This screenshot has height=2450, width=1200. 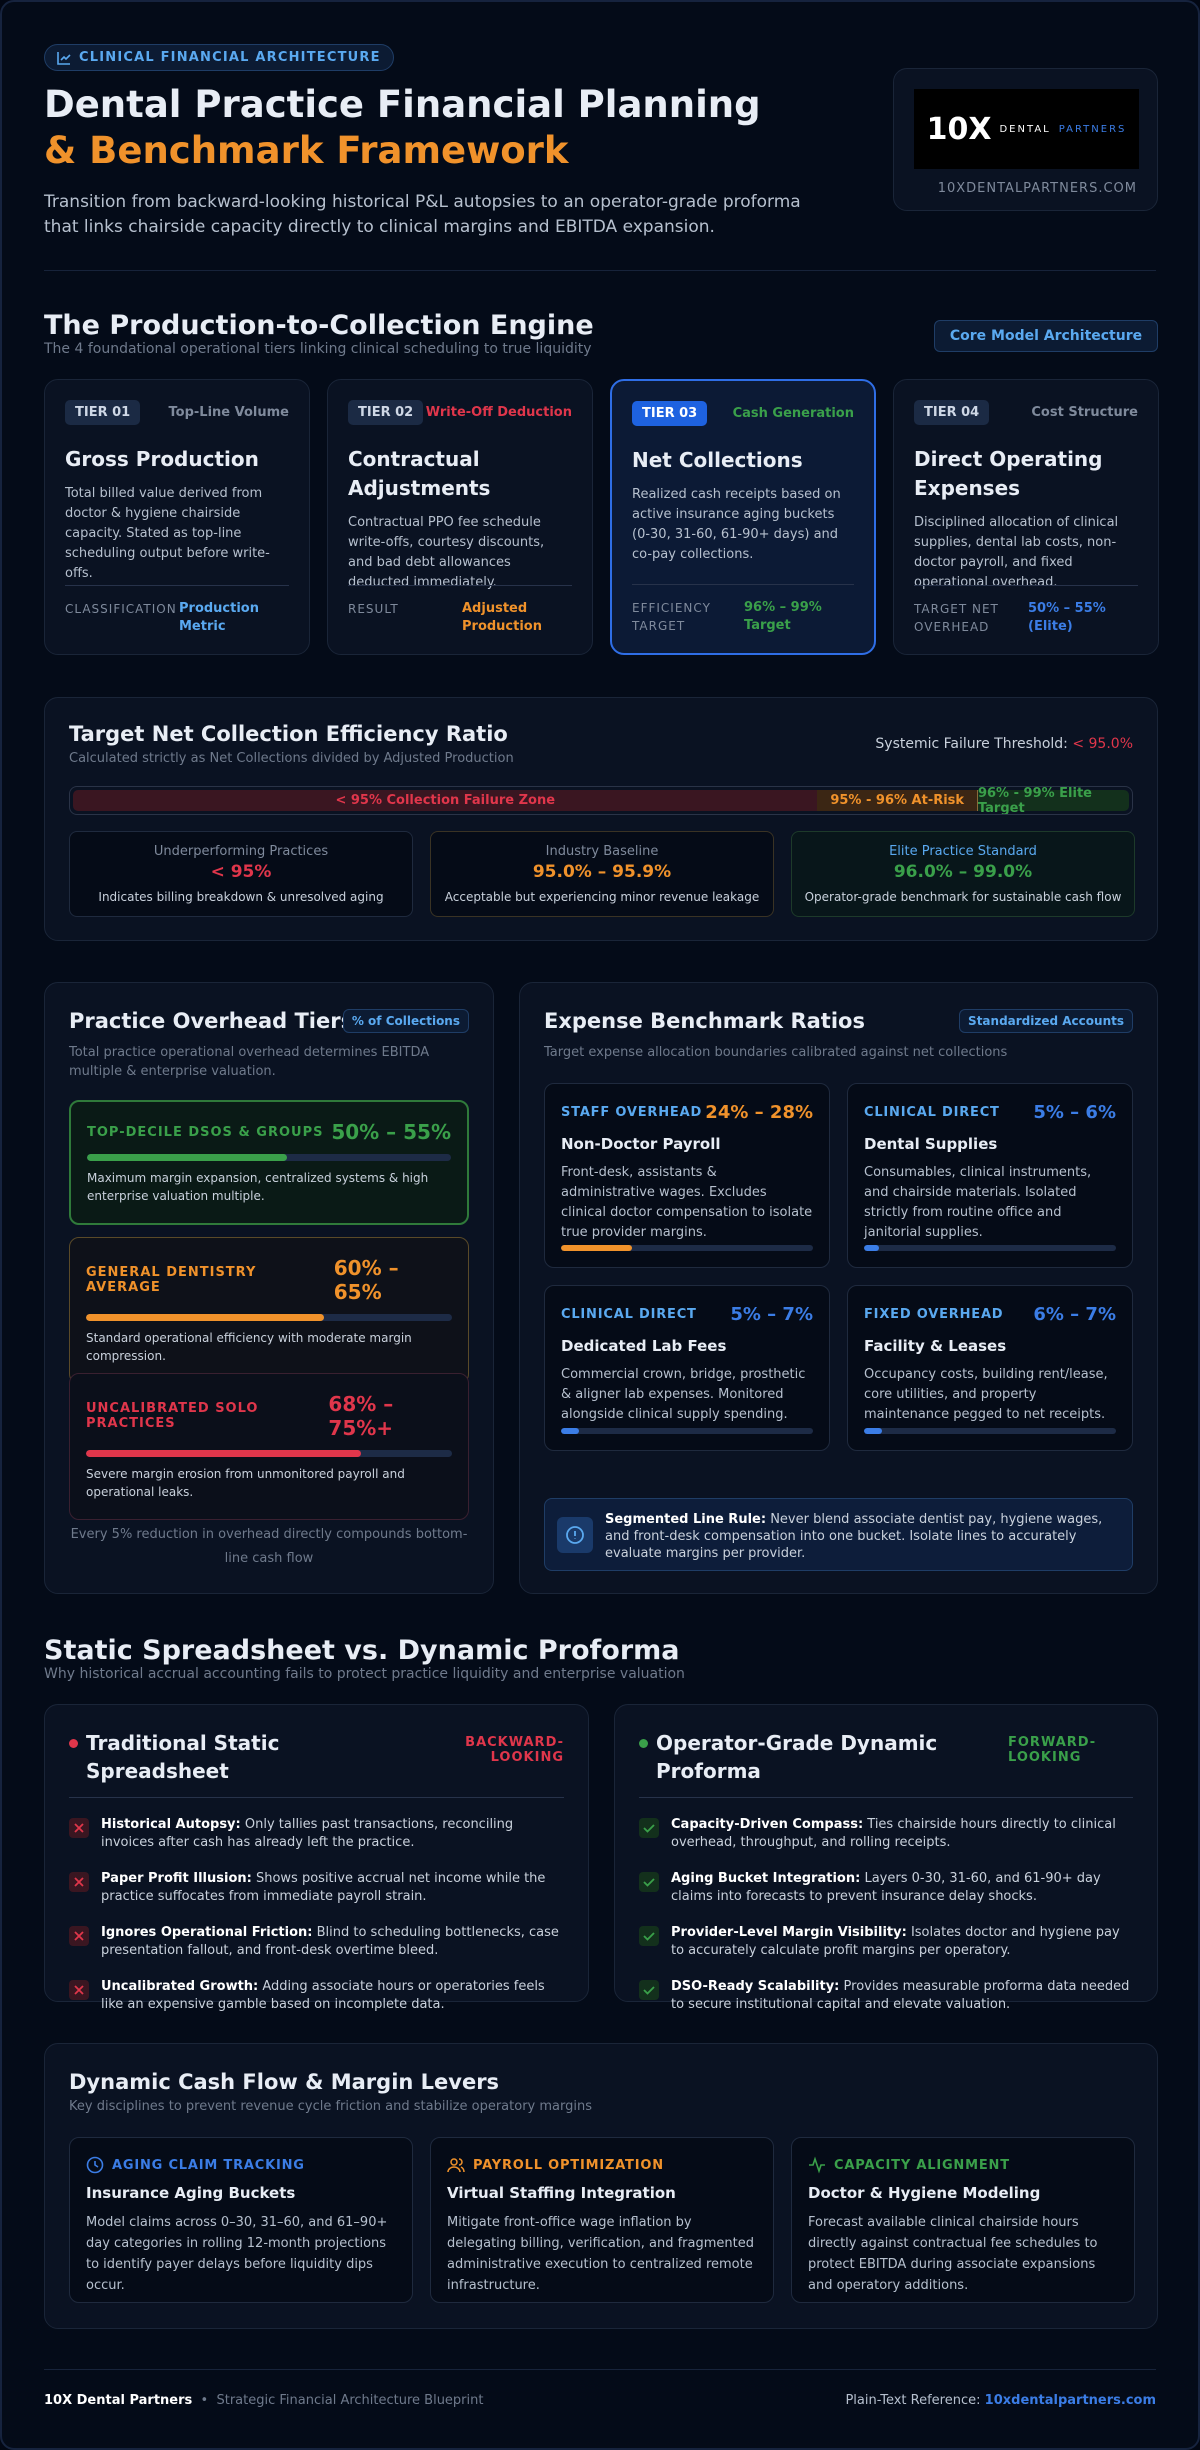 I want to click on tier-name: Contractual Adjustments, so click(x=419, y=473).